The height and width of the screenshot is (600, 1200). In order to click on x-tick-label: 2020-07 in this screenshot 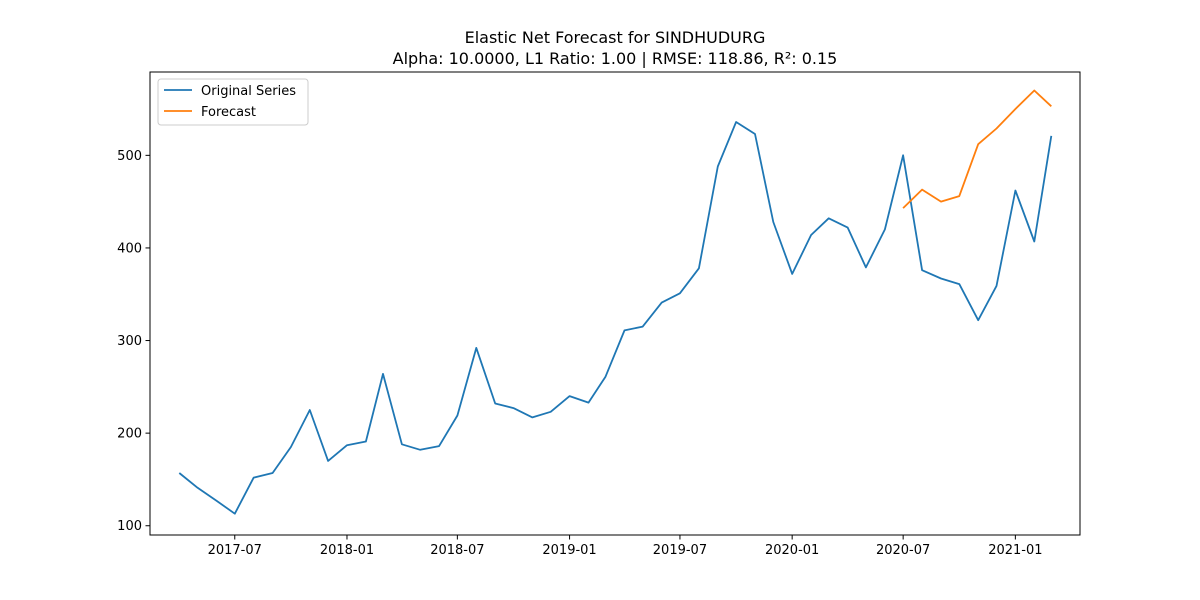, I will do `click(903, 550)`.